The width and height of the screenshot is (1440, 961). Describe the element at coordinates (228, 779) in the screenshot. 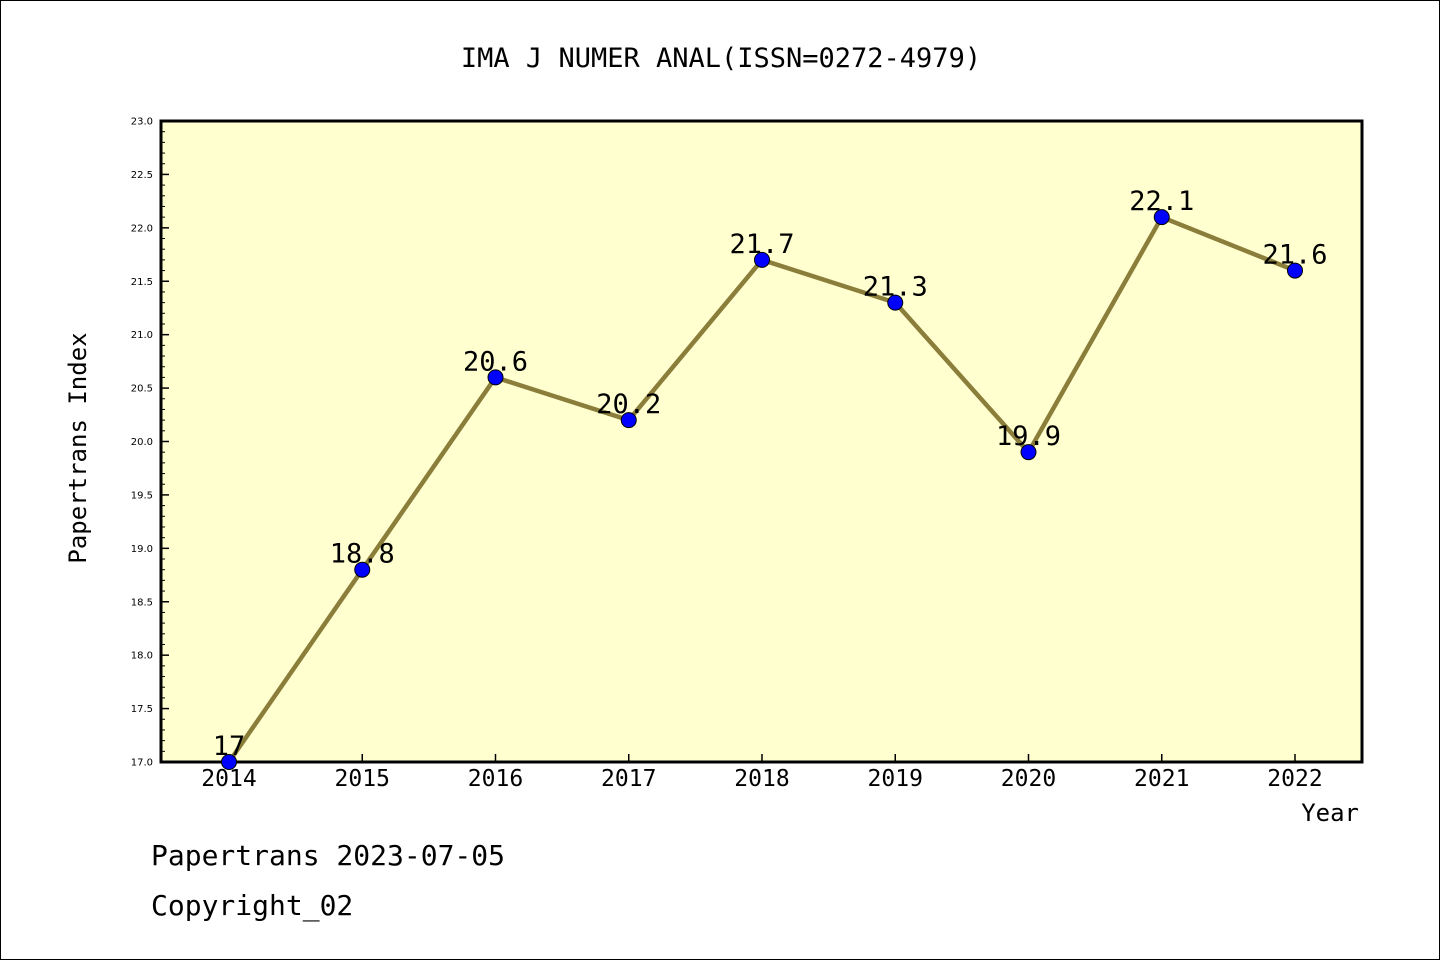

I see `x-tick-label: 2014` at that location.